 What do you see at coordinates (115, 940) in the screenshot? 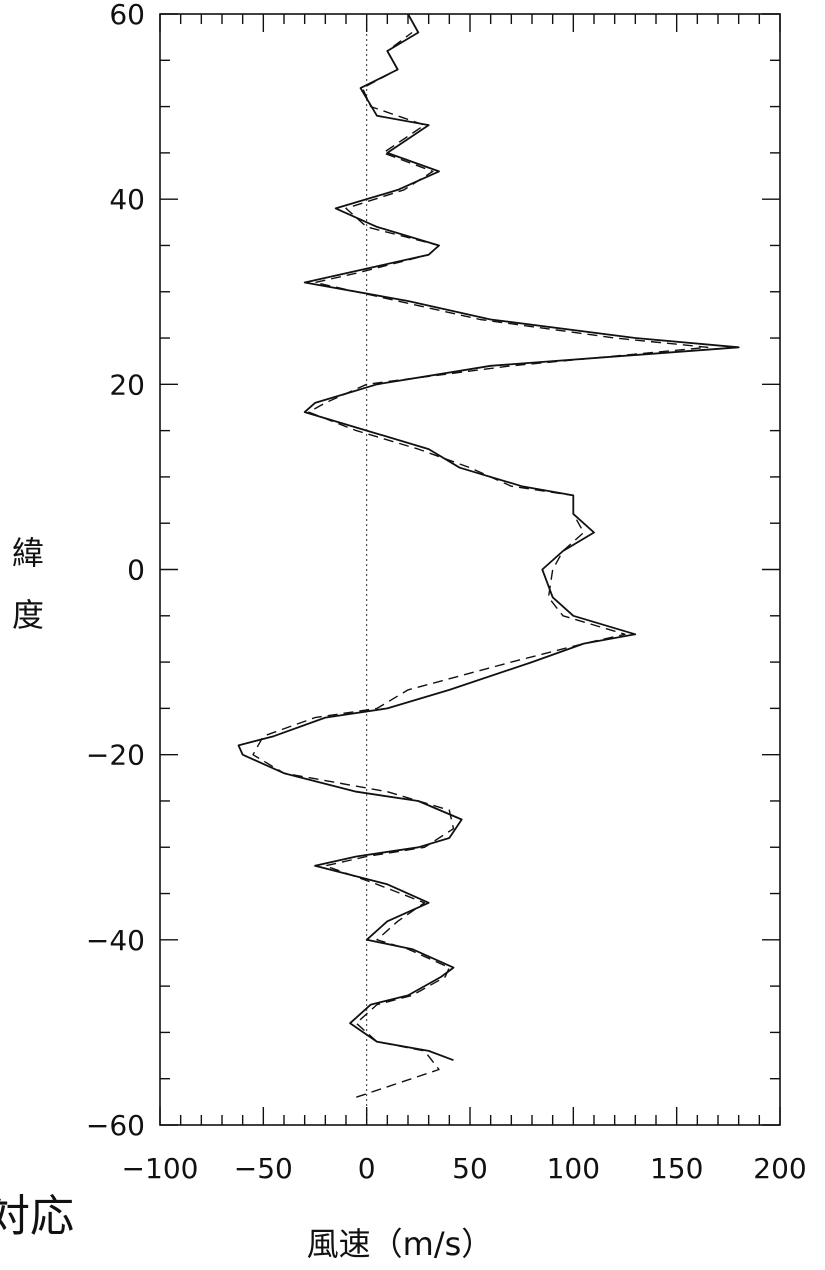
I see `y-tick-label: −40` at bounding box center [115, 940].